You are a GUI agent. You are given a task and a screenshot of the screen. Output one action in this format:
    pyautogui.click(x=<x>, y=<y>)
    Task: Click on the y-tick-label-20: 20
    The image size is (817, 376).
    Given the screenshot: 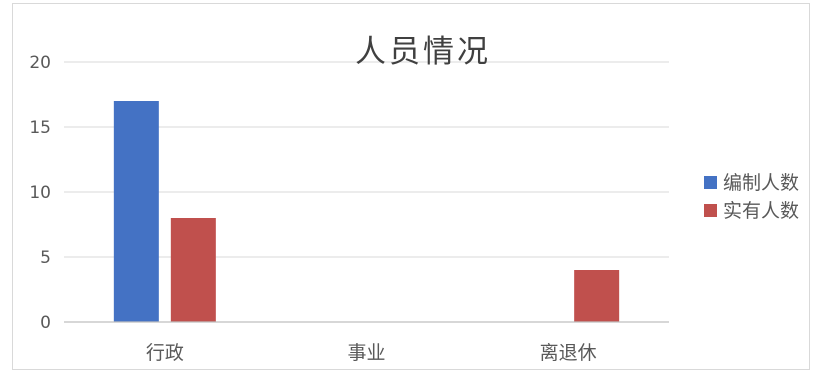 What is the action you would take?
    pyautogui.click(x=40, y=63)
    